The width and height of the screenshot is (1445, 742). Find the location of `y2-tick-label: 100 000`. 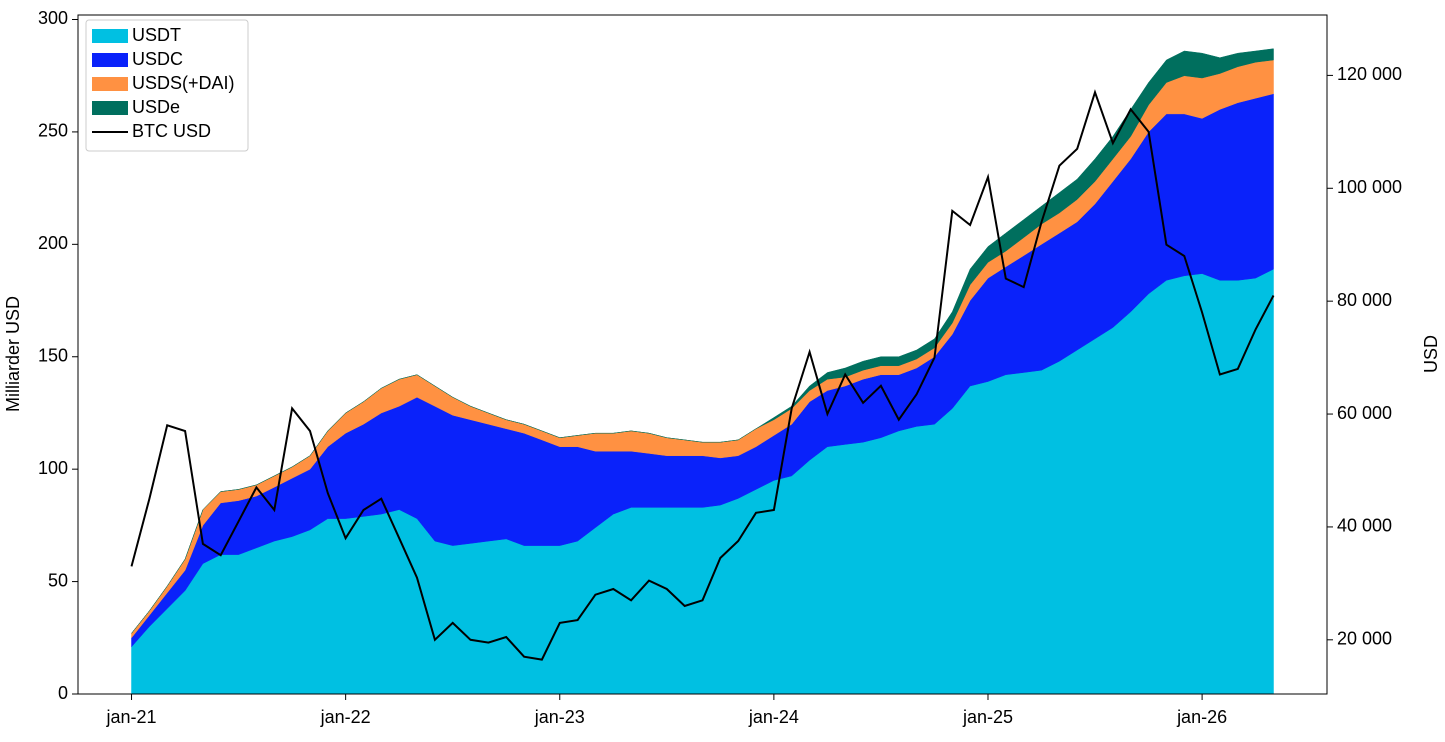

y2-tick-label: 100 000 is located at coordinates (1369, 187).